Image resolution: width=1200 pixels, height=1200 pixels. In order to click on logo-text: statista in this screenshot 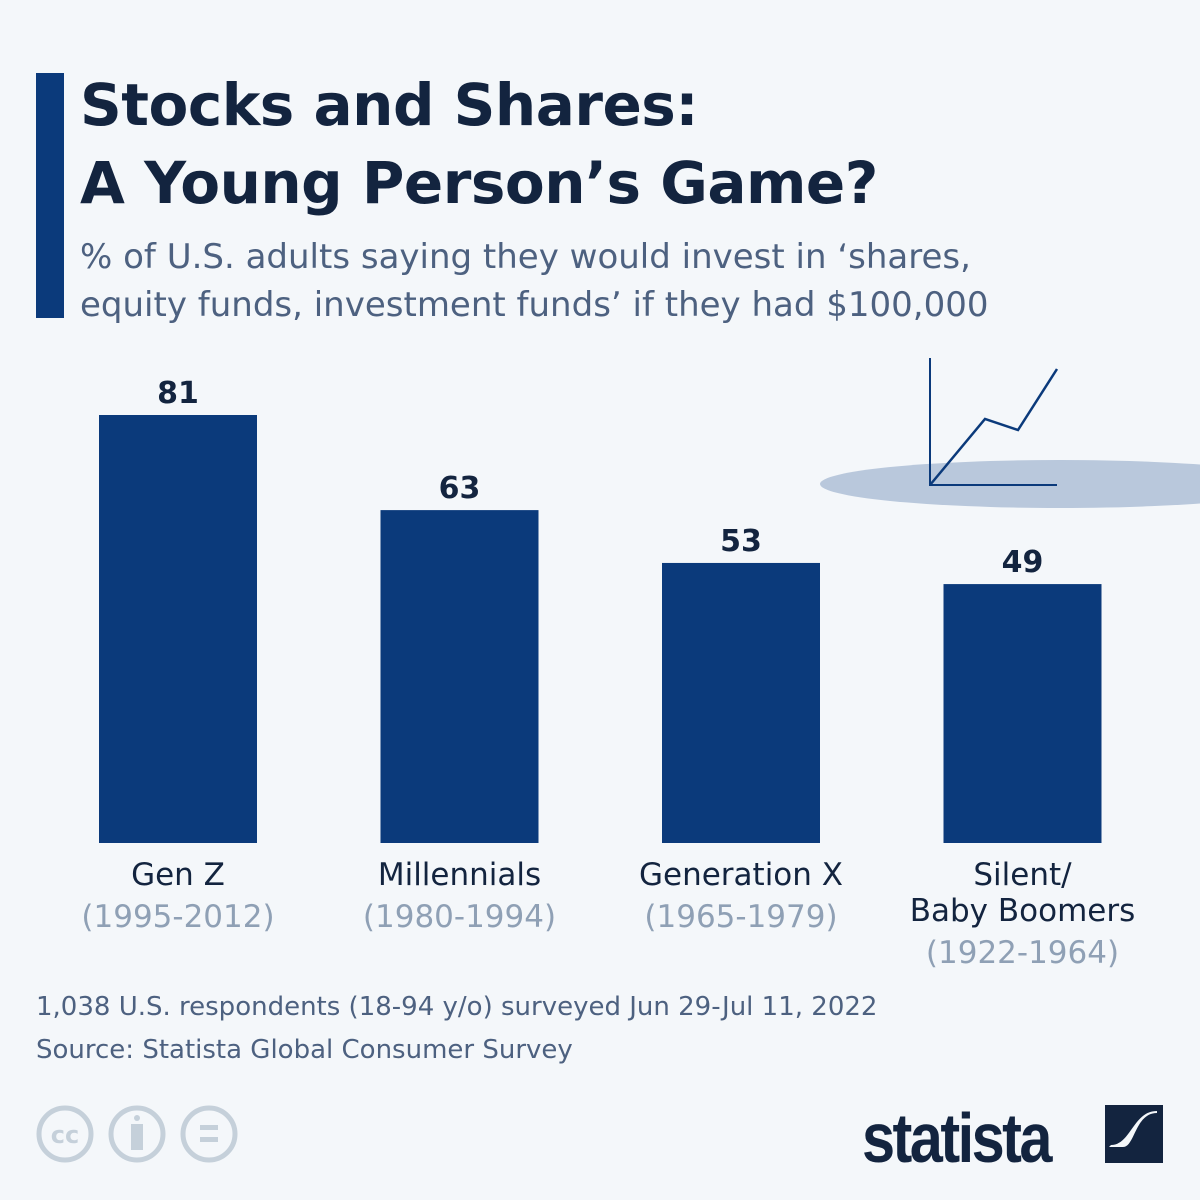, I will do `click(957, 1138)`.